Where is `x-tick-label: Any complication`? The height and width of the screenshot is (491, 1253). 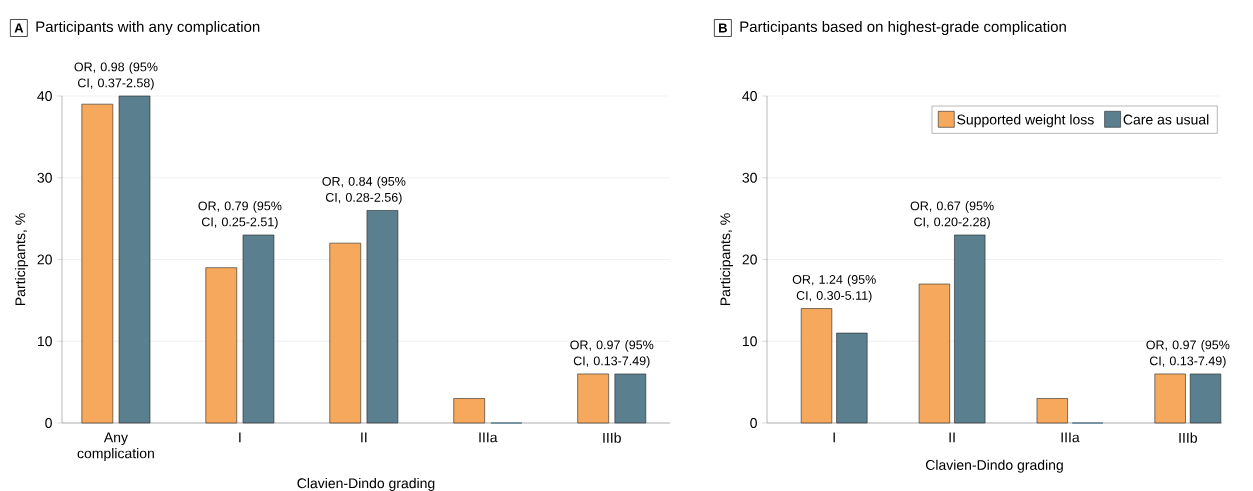 x-tick-label: Any complication is located at coordinates (115, 447).